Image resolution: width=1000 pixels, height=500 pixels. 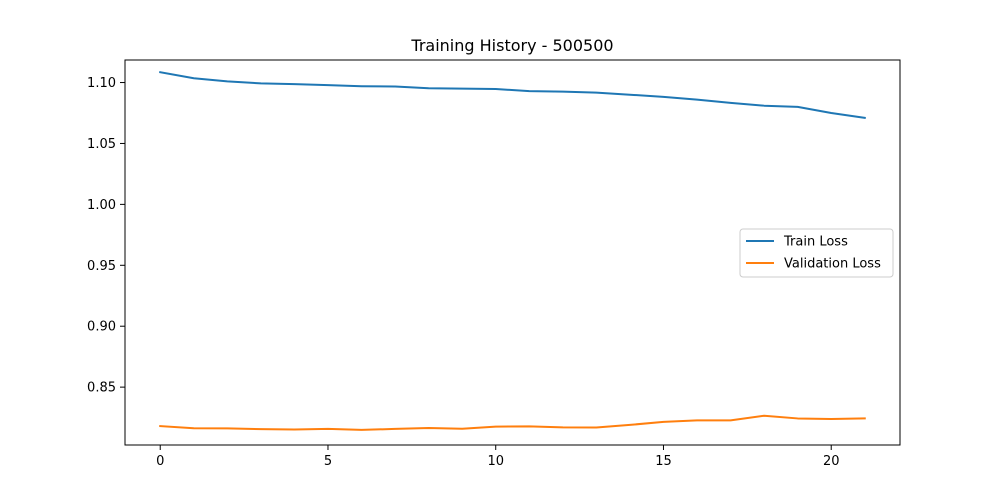 What do you see at coordinates (511, 45) in the screenshot?
I see `chart-title: Training History - 500500` at bounding box center [511, 45].